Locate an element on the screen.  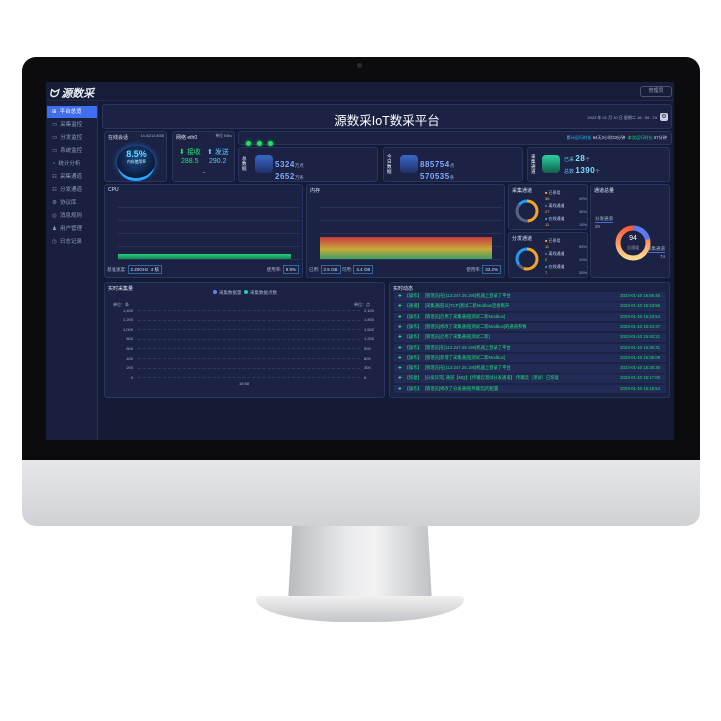
log-text: [管理员]启用了采集通道[测试二新Modbus] is located at coordinates (465, 316).